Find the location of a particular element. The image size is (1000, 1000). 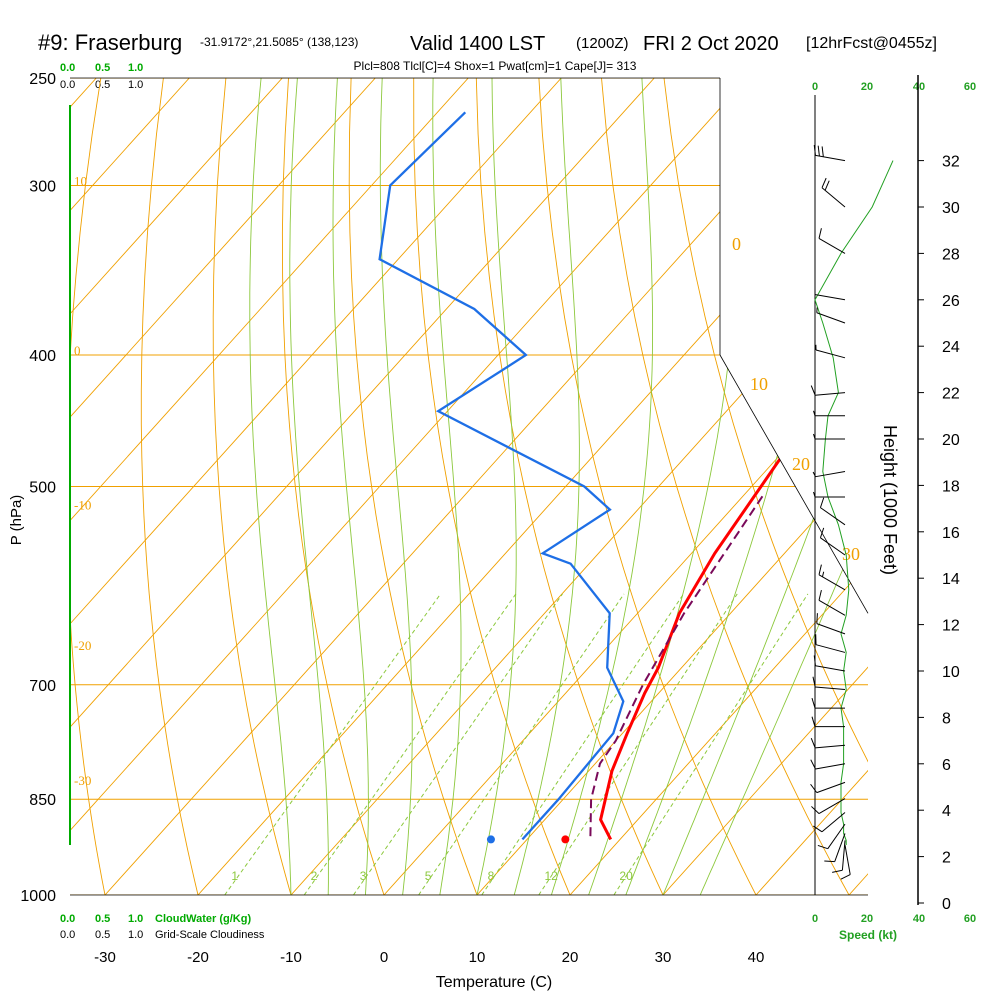

speed-top-tick-1: 20 is located at coordinates (867, 87).